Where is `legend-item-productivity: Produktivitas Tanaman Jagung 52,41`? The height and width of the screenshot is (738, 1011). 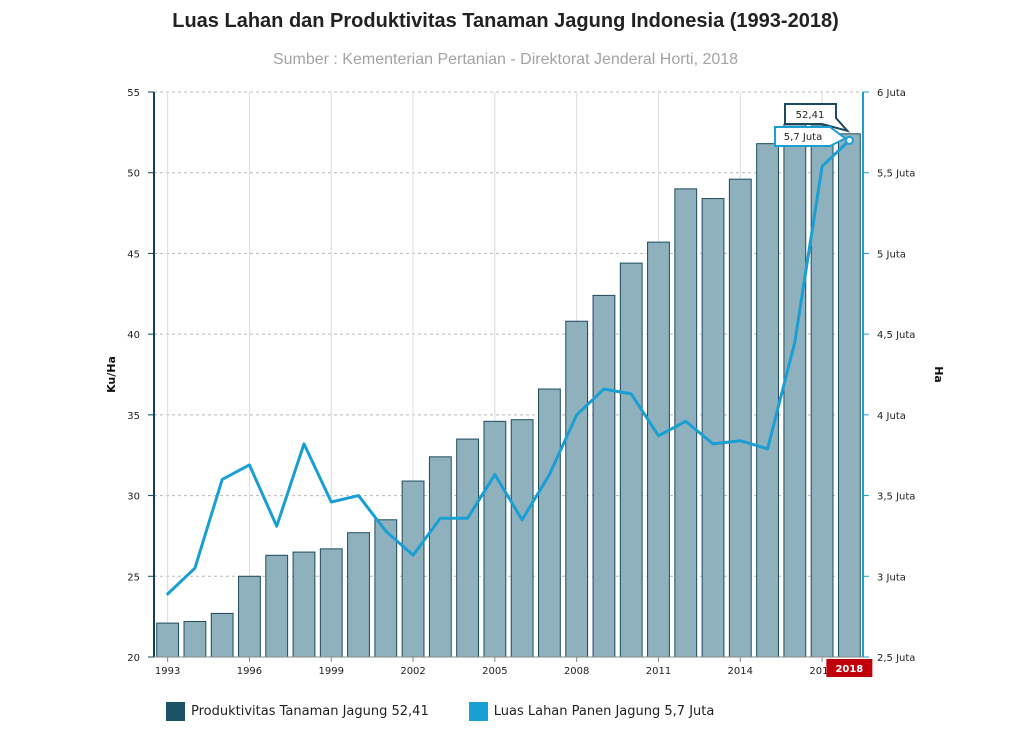
legend-item-productivity: Produktivitas Tanaman Jagung 52,41 is located at coordinates (297, 711).